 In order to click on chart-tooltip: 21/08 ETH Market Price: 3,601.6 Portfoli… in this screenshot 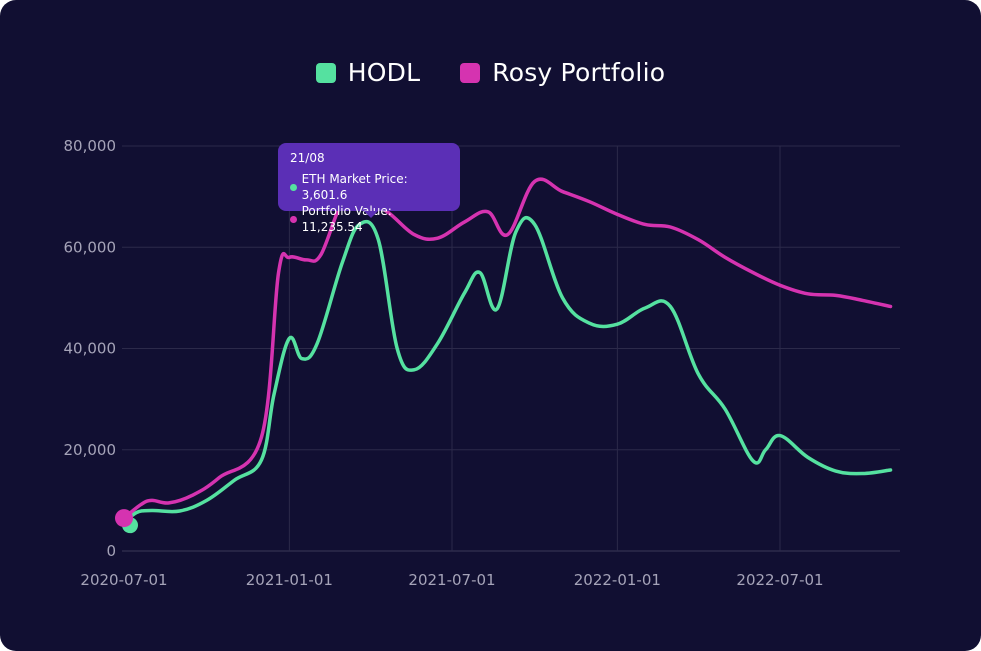, I will do `click(369, 188)`.